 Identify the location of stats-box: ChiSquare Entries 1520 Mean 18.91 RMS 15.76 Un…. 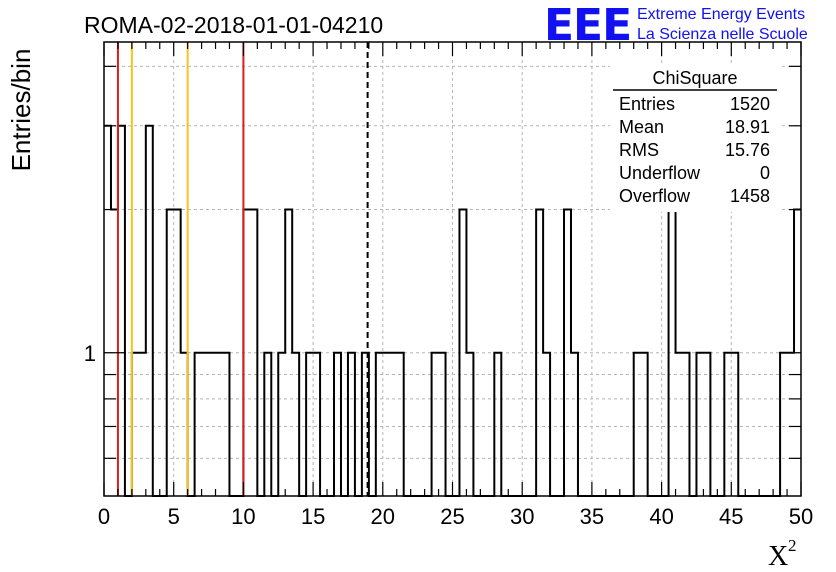
(695, 138).